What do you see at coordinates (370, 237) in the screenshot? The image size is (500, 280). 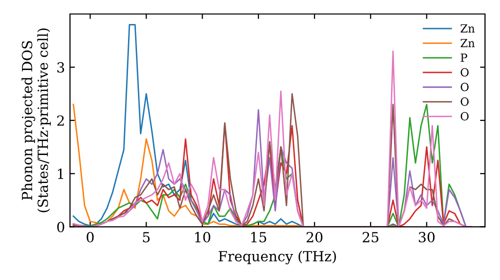 I see `x-tick-label: 25` at bounding box center [370, 237].